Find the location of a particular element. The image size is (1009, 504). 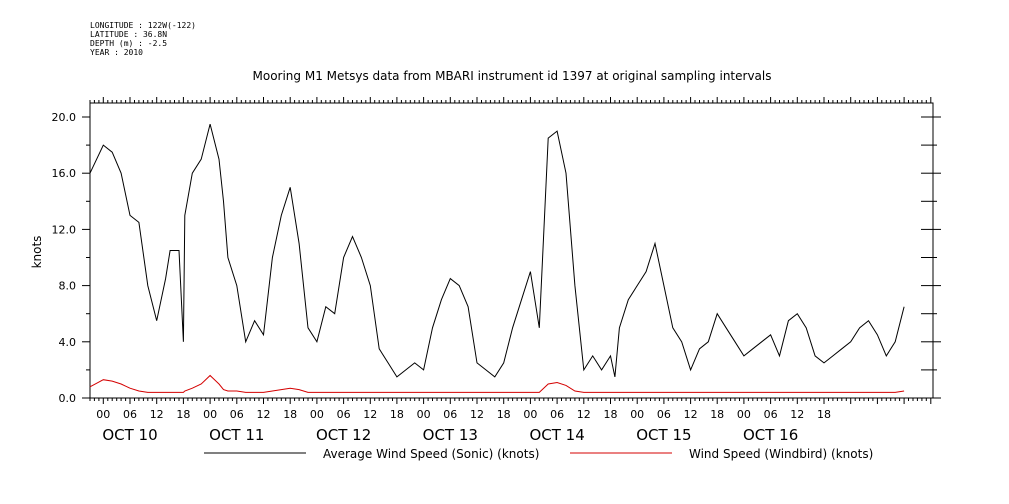

y-tick-label: 20.0 is located at coordinates (64, 117).